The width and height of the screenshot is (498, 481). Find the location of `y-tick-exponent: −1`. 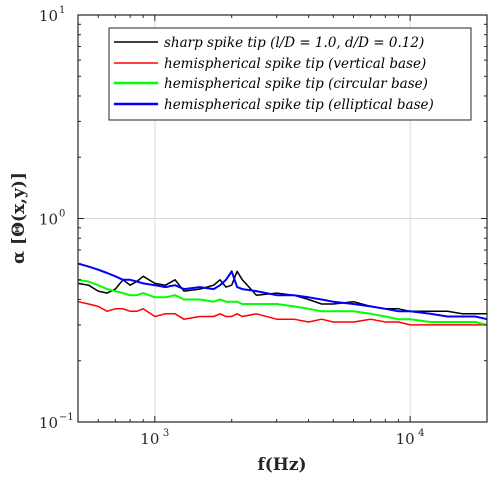

y-tick-exponent: −1 is located at coordinates (66, 417).